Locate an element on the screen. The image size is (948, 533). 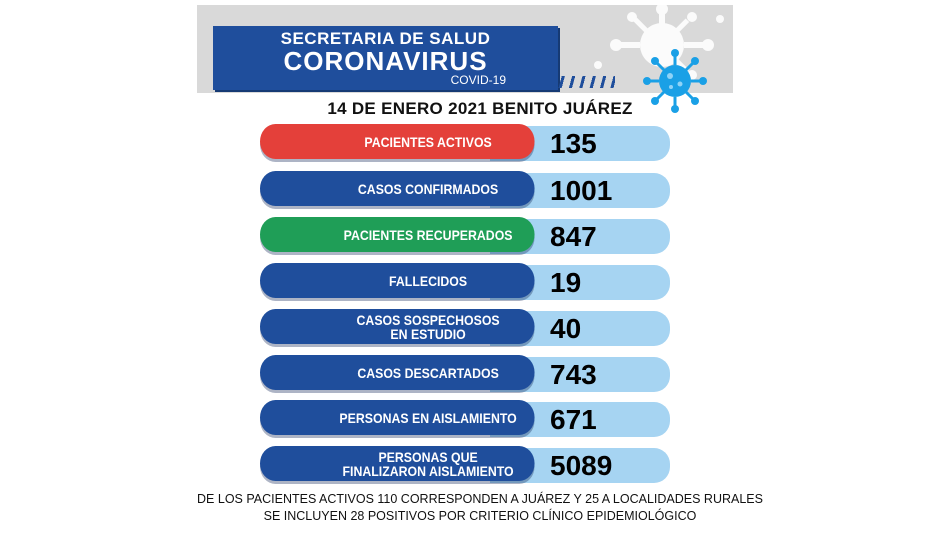
stat-label-text: FALLECIDOS is located at coordinates (428, 280).